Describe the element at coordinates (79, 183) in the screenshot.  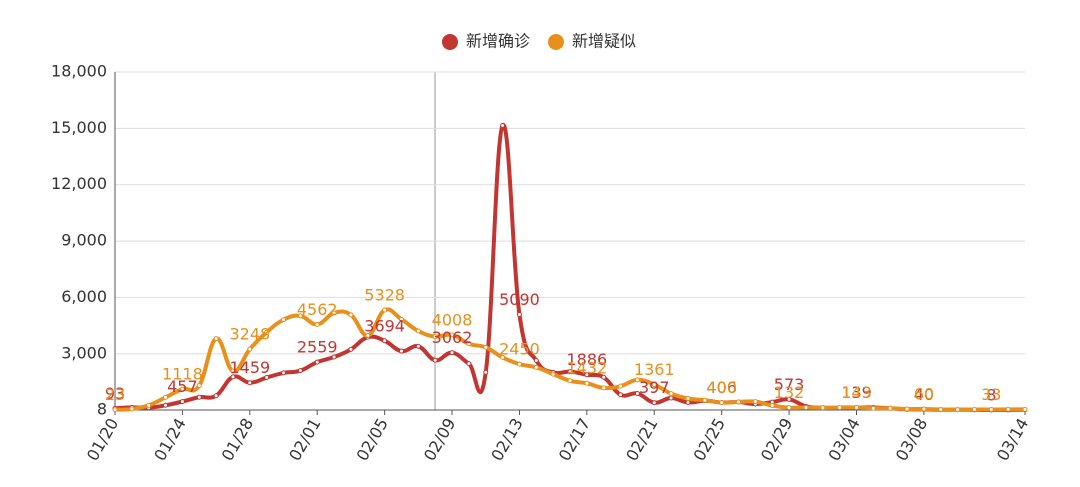
I see `y-tick-label: 12,000` at that location.